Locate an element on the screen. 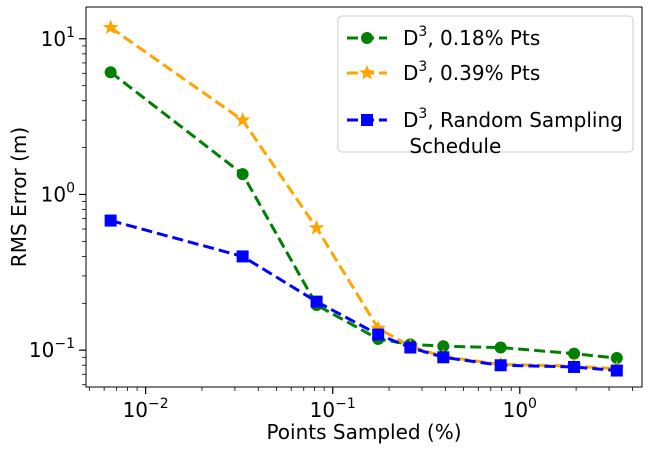 The width and height of the screenshot is (658, 452). x-axis: 10⁻² 10⁻¹ 10⁰ is located at coordinates (360, 404).